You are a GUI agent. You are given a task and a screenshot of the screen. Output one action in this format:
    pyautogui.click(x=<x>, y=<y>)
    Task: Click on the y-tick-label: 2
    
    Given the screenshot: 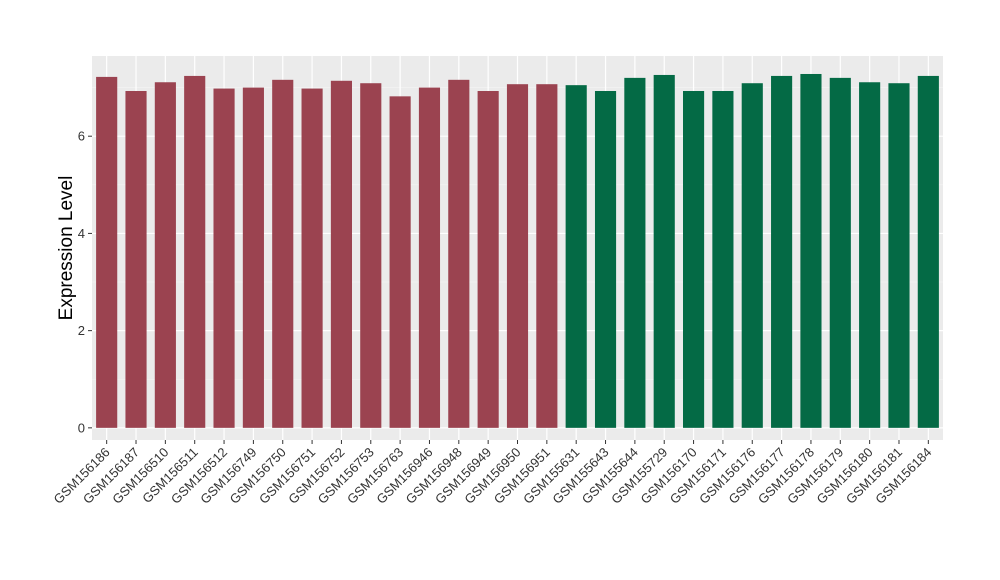 What is the action you would take?
    pyautogui.click(x=81, y=330)
    